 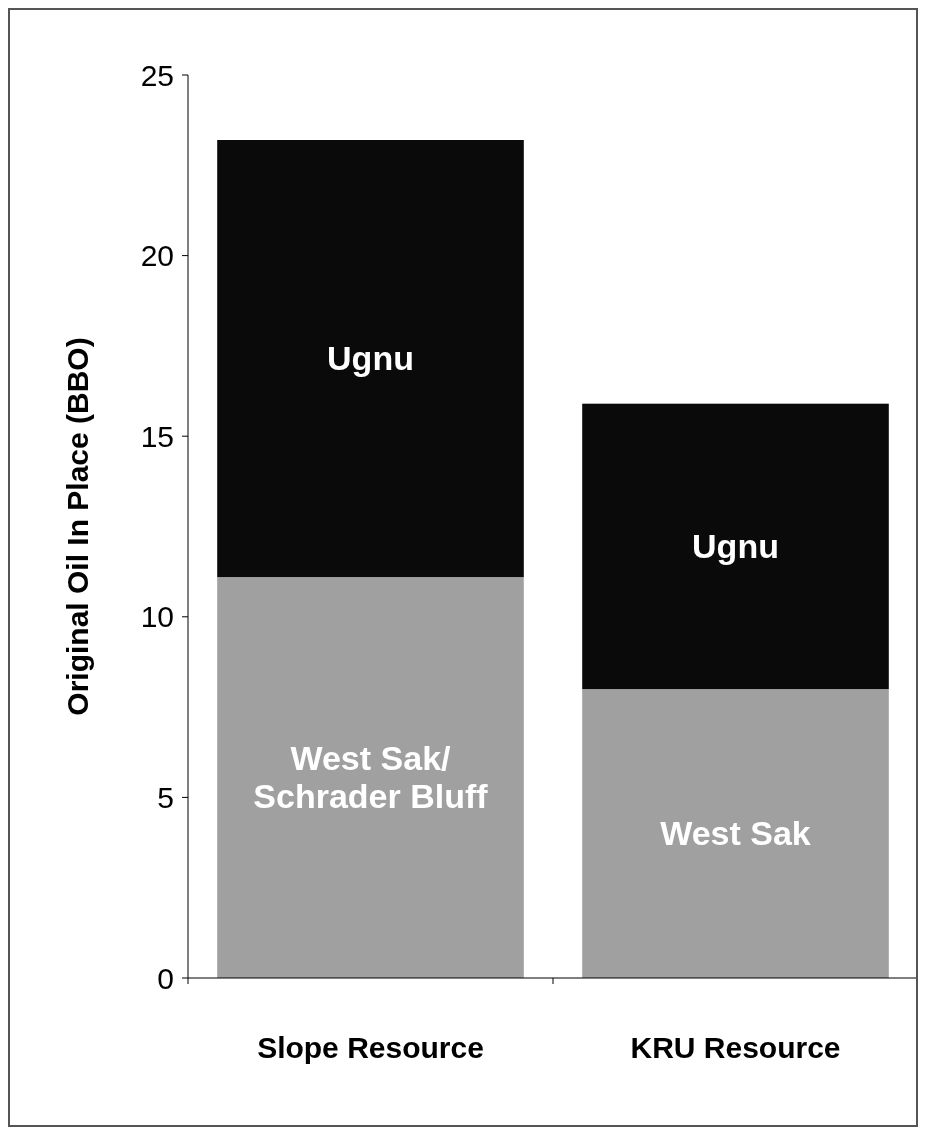 I want to click on y-tick-label: 5, so click(x=165, y=797).